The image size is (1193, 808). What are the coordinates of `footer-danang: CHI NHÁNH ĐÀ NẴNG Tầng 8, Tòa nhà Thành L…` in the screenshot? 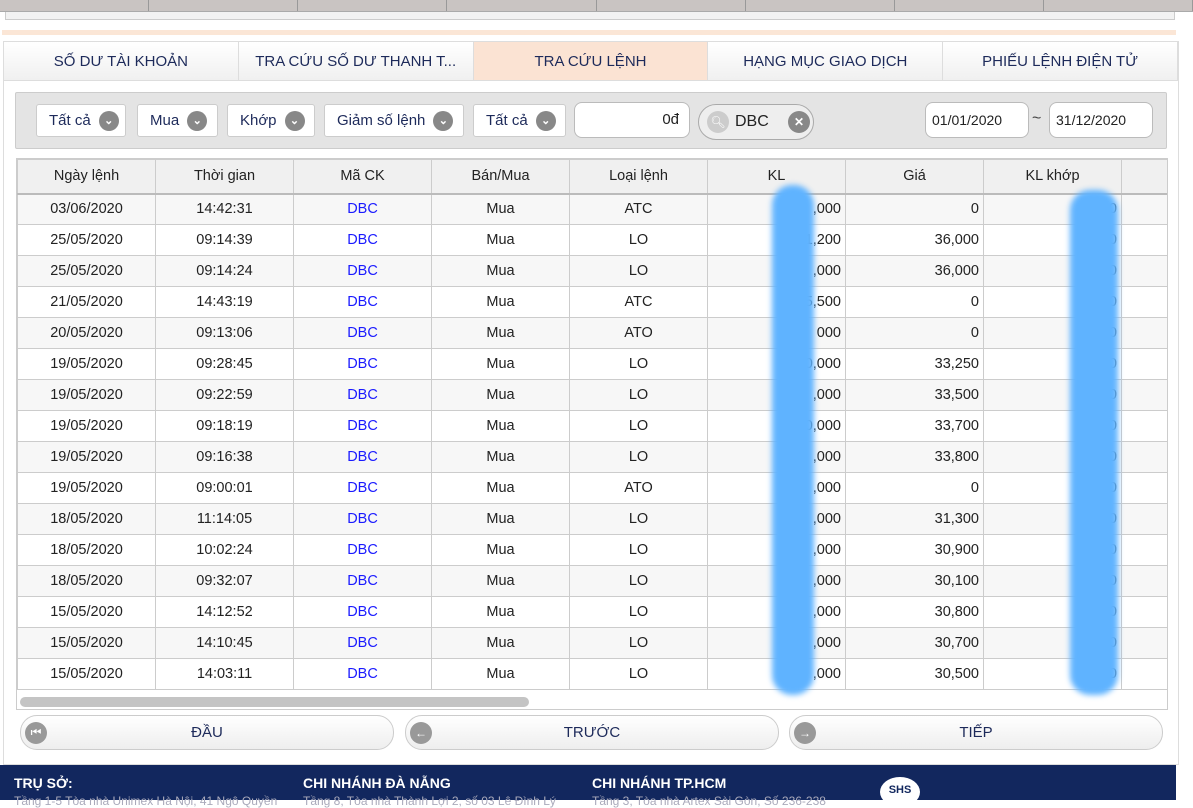 It's located at (448, 791).